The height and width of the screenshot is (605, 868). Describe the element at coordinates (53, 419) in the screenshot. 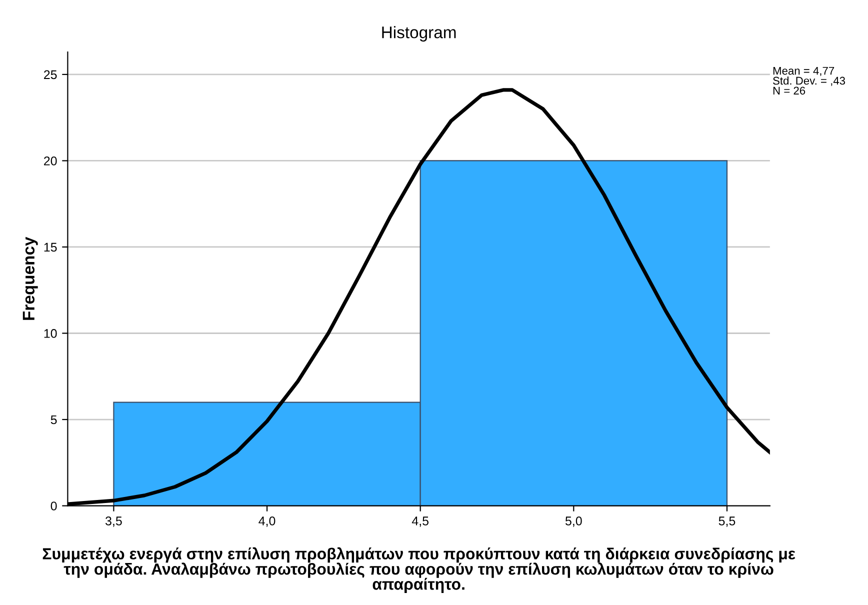

I see `y-tick-label: 5` at that location.